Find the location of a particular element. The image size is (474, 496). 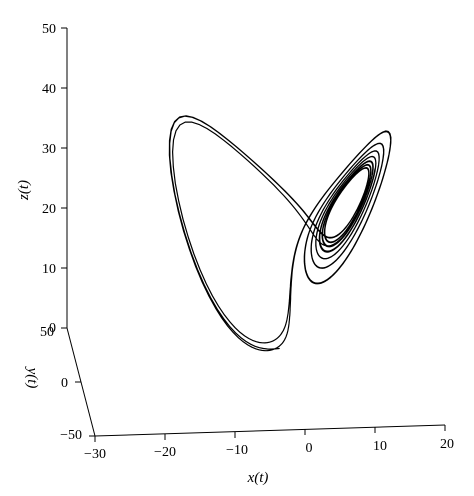

y-axis-title: y(t) is located at coordinates (32, 377).